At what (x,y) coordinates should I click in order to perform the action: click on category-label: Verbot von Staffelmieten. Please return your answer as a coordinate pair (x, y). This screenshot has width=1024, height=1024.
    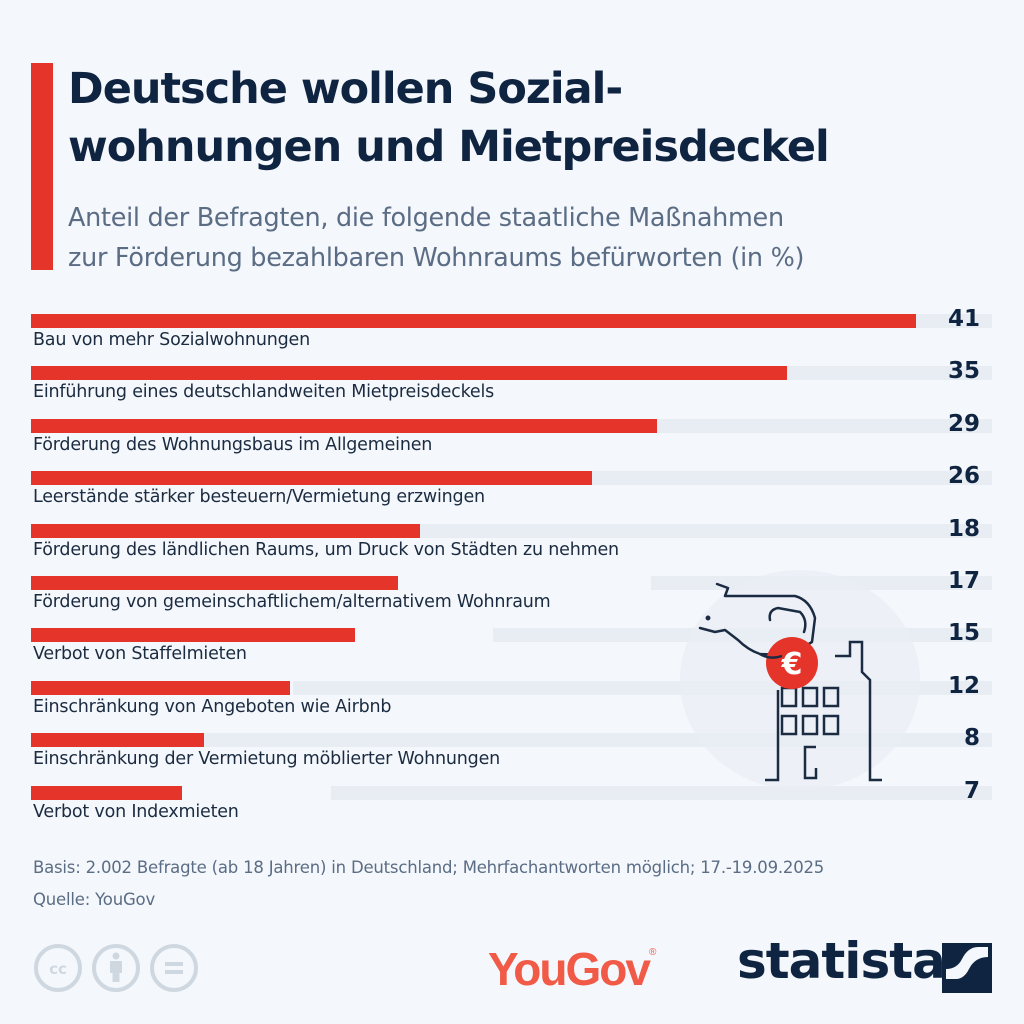
    Looking at the image, I should click on (140, 654).